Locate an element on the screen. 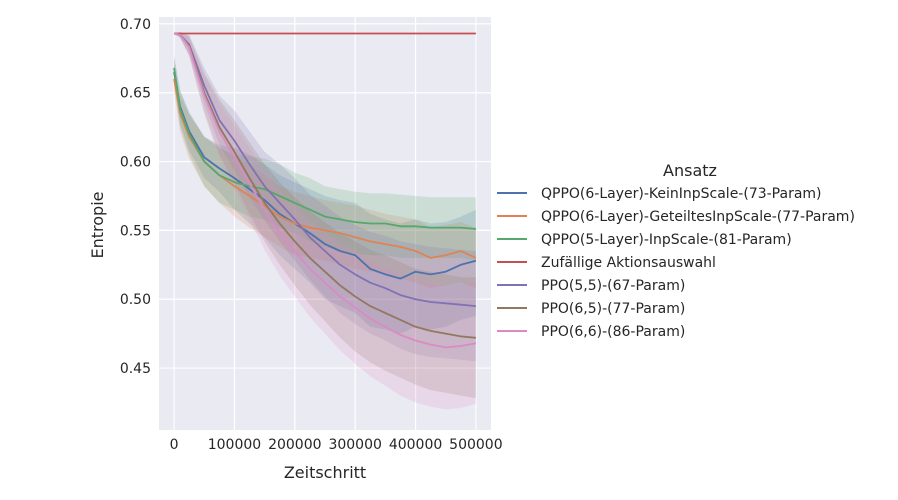 This screenshot has height=500, width=898. y-tick-label: 0.65 is located at coordinates (135, 94).